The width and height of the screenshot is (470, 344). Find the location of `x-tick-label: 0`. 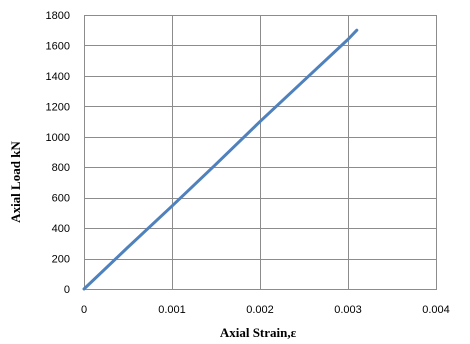

x-tick-label: 0 is located at coordinates (84, 310).